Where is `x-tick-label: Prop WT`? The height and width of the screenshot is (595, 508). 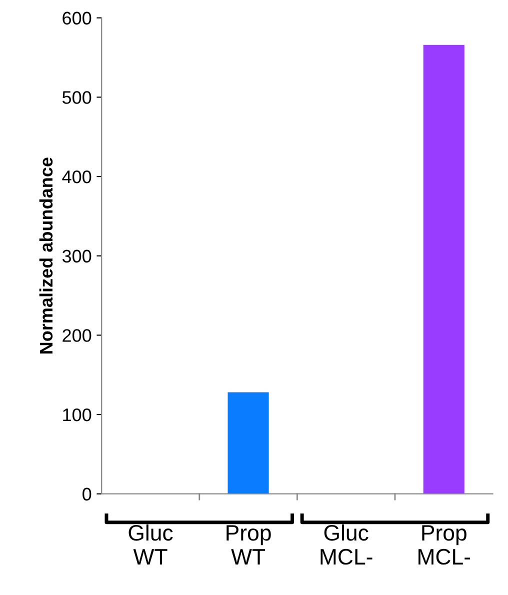
x-tick-label: Prop WT is located at coordinates (248, 544).